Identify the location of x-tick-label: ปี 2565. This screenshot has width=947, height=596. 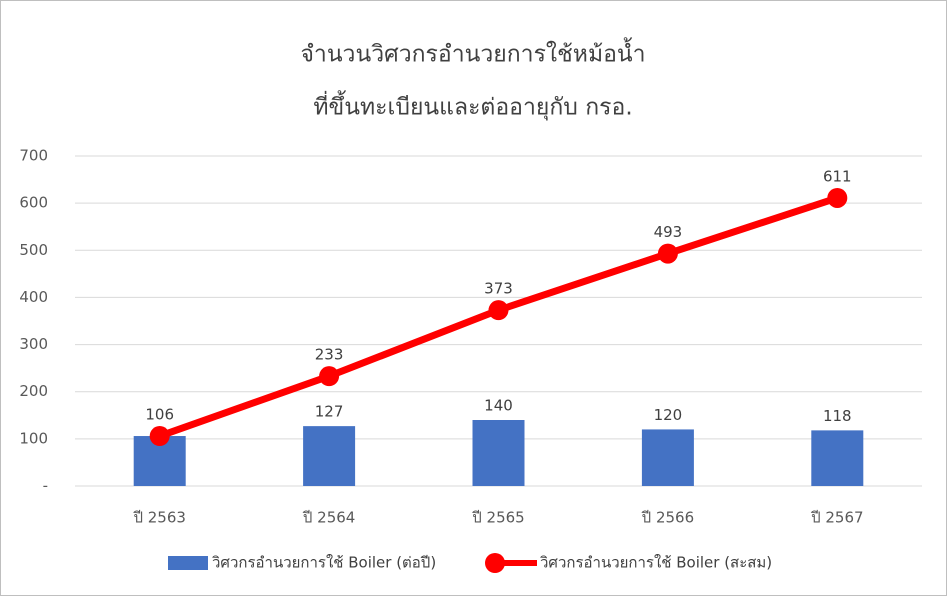
(497, 518).